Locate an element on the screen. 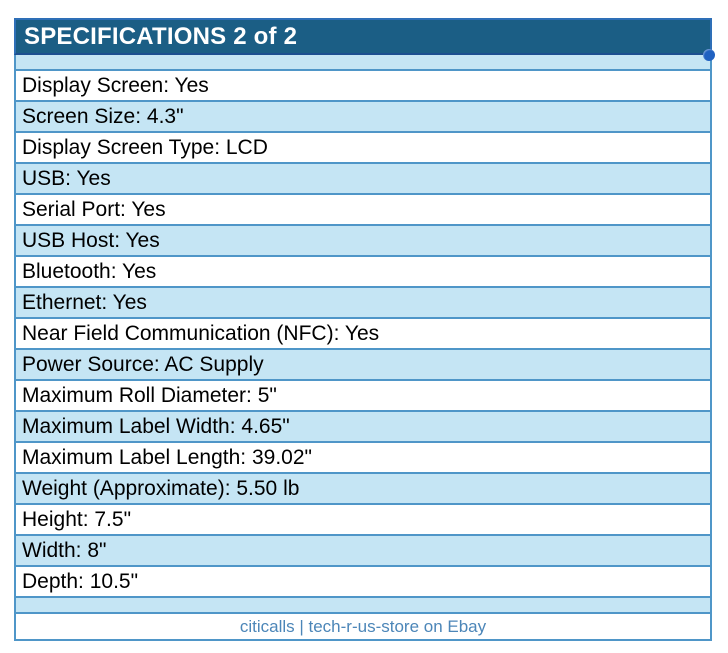 The height and width of the screenshot is (653, 728). spec-row-display-screen: Display Screen: Yes is located at coordinates (363, 86).